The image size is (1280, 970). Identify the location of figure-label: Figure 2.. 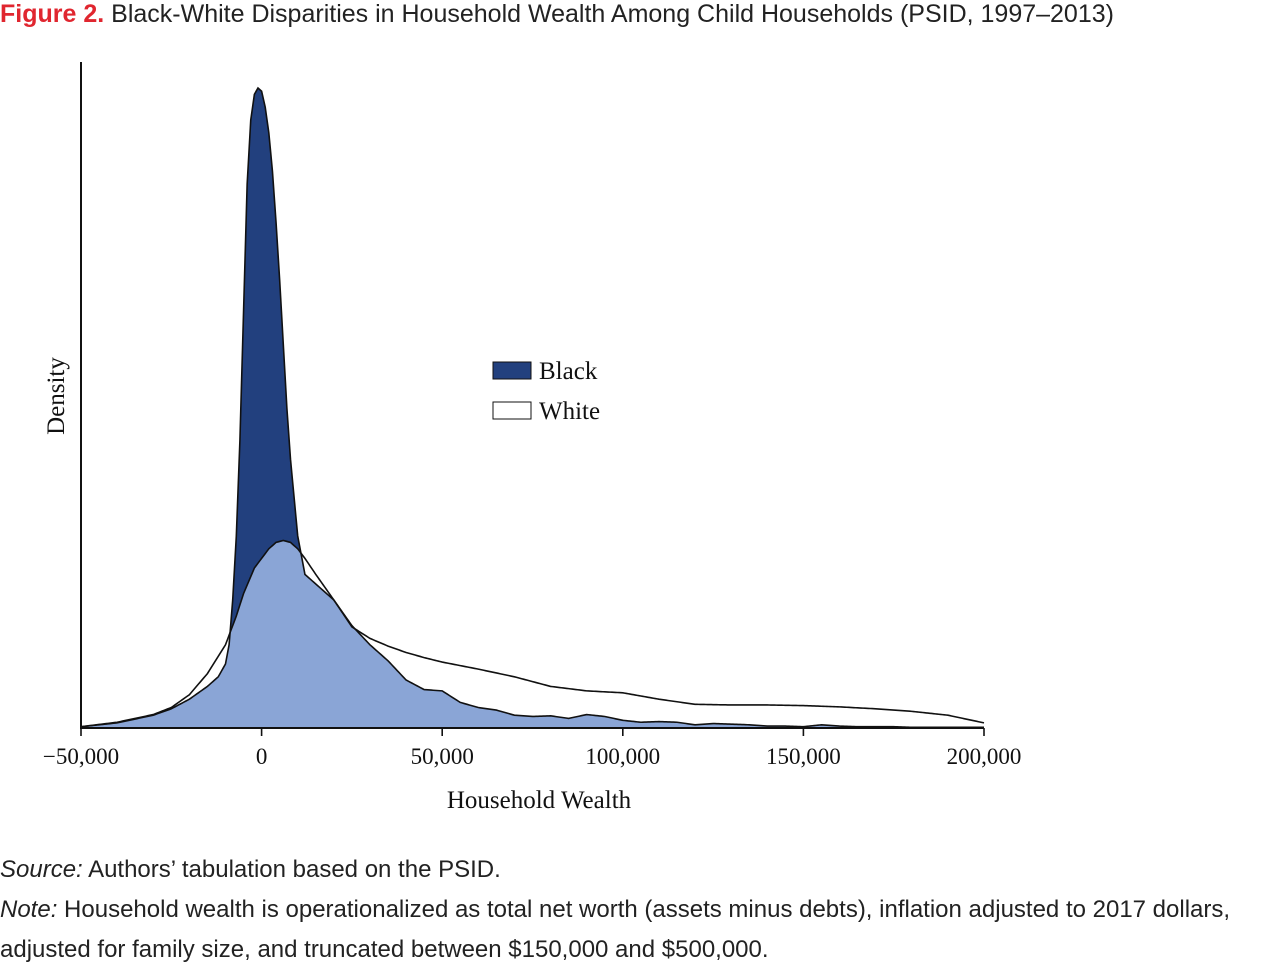
(52, 14).